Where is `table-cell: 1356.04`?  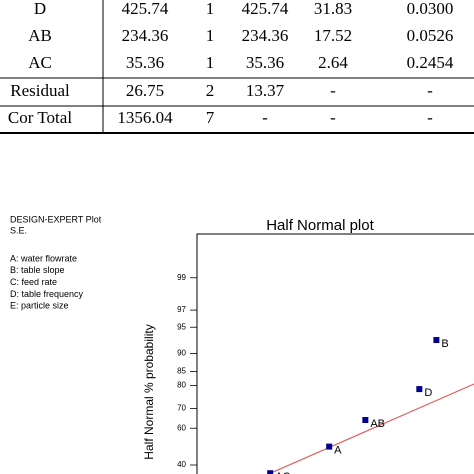
table-cell: 1356.04 is located at coordinates (145, 117).